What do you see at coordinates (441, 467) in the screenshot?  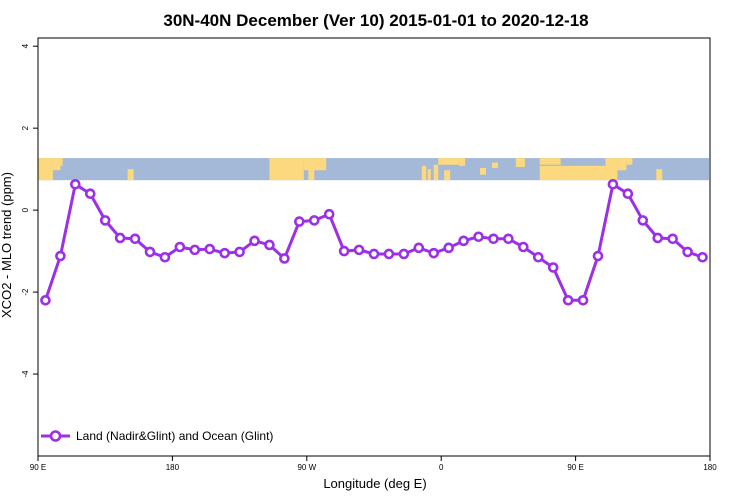 I see `x-tick-label: 0` at bounding box center [441, 467].